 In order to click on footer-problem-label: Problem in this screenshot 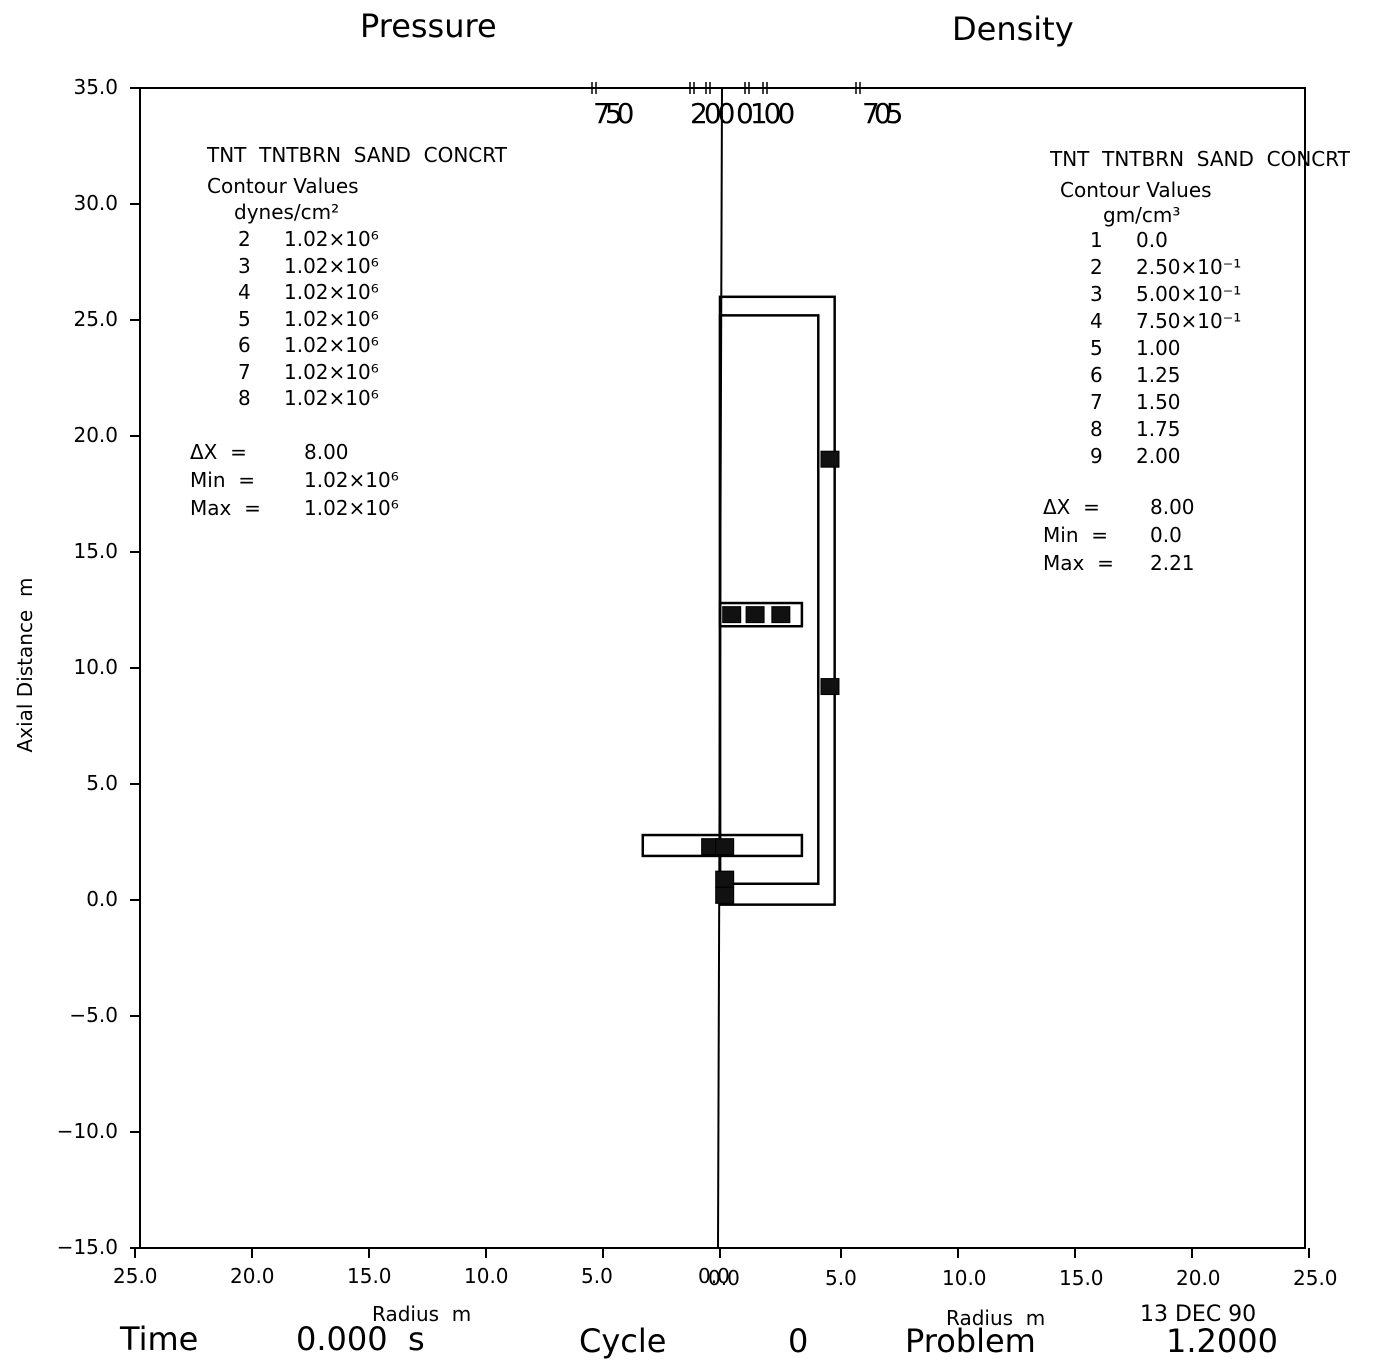, I will do `click(970, 1341)`.